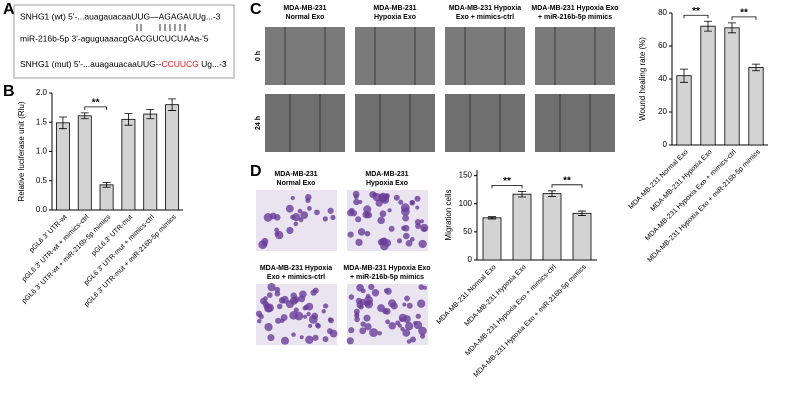 The width and height of the screenshot is (799, 400). Describe the element at coordinates (48, 234) in the screenshot. I see `x-tick-label: pGL6 3' UTR-wt` at that location.